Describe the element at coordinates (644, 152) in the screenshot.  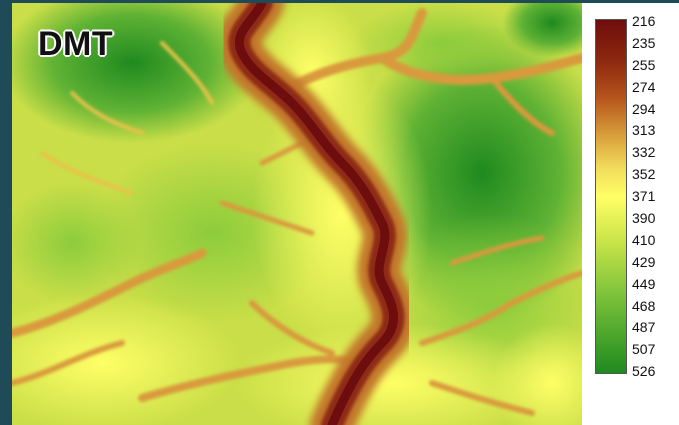
I see `legend-label: 332` at that location.